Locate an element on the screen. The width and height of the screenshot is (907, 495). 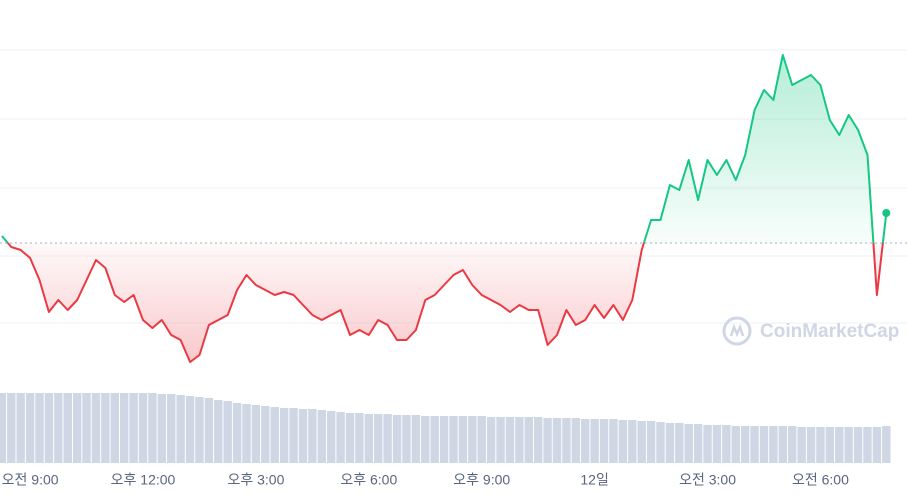
x-tick-label: 12일 is located at coordinates (594, 480).